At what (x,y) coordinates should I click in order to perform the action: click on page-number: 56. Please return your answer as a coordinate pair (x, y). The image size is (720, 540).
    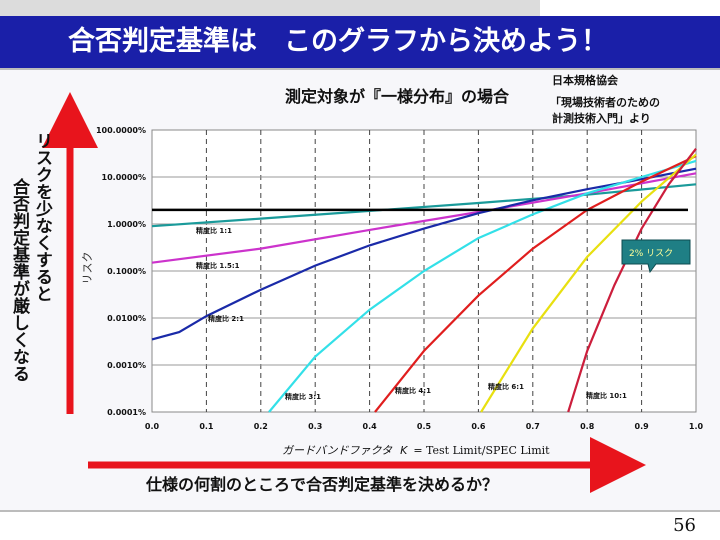
    Looking at the image, I should click on (684, 525).